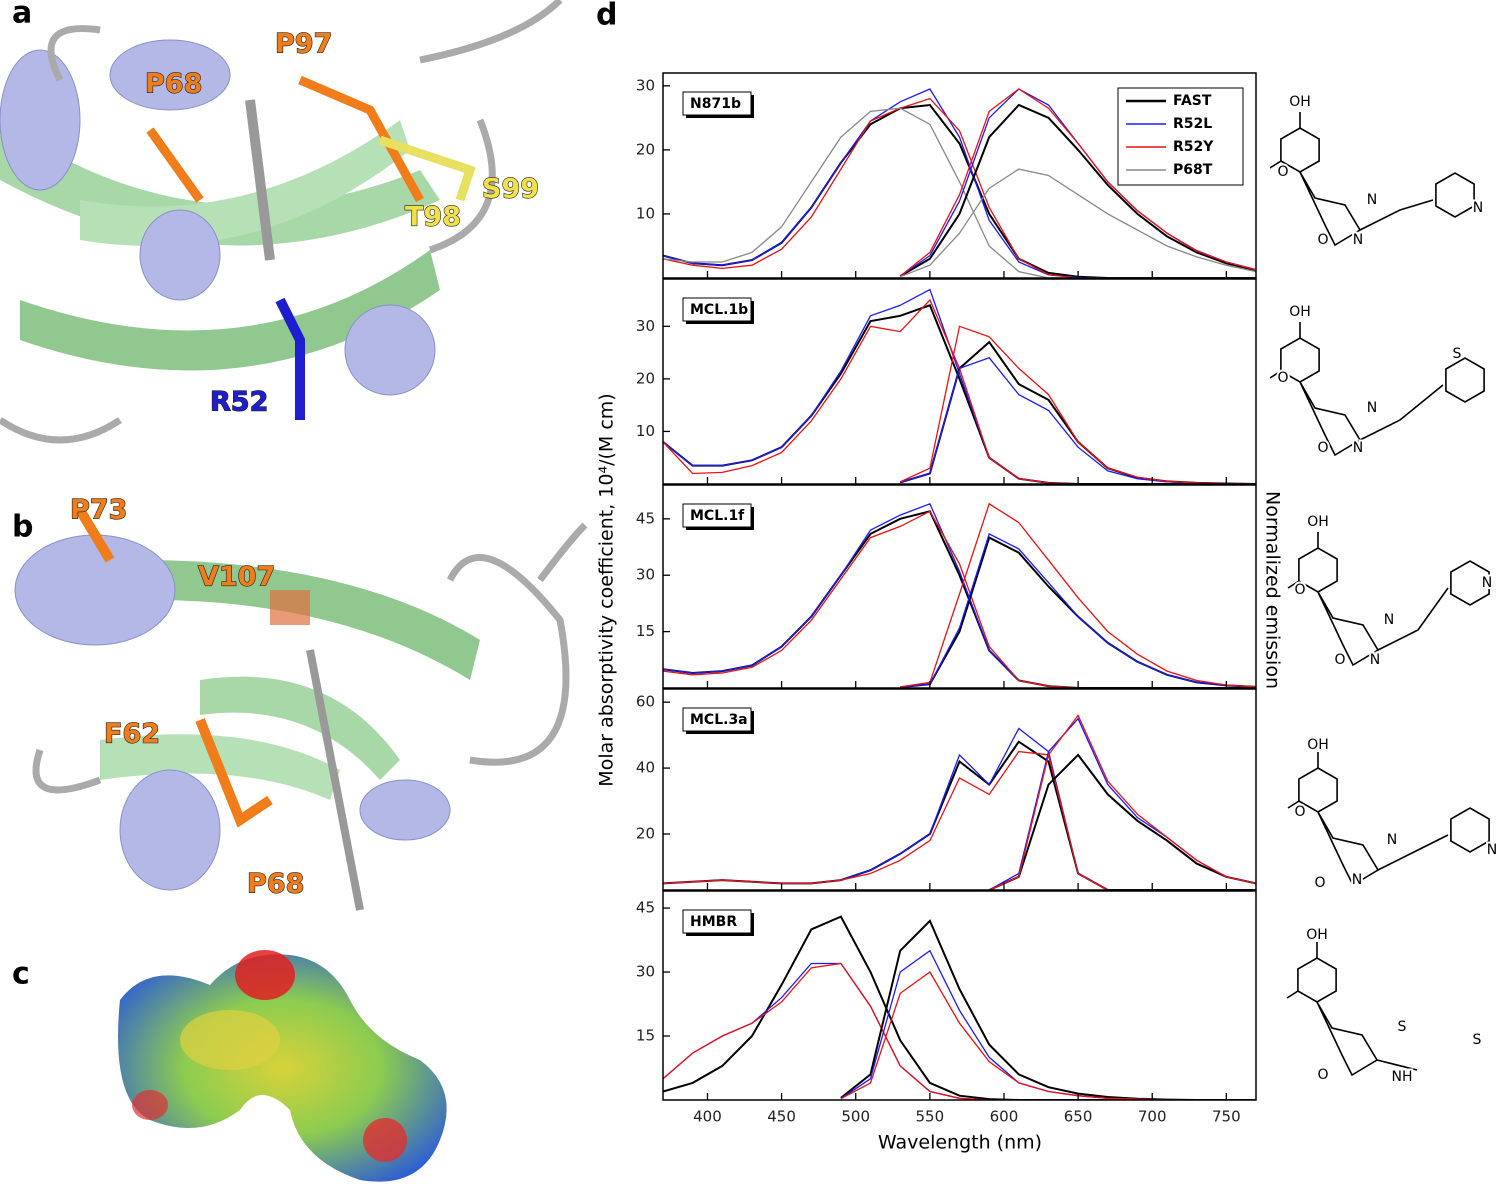 The image size is (1500, 1204). What do you see at coordinates (719, 310) in the screenshot?
I see `panel-title: MCL.1b` at bounding box center [719, 310].